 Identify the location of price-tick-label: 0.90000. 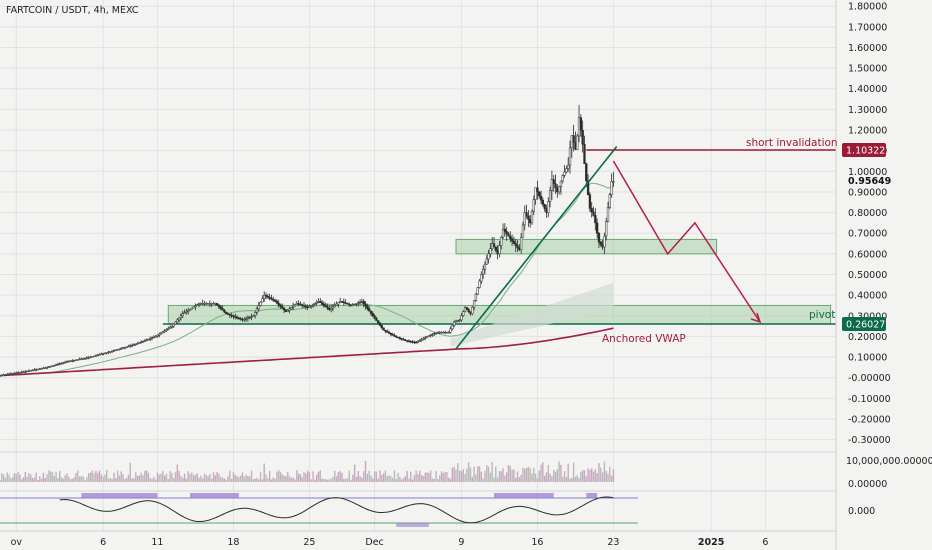
(867, 192).